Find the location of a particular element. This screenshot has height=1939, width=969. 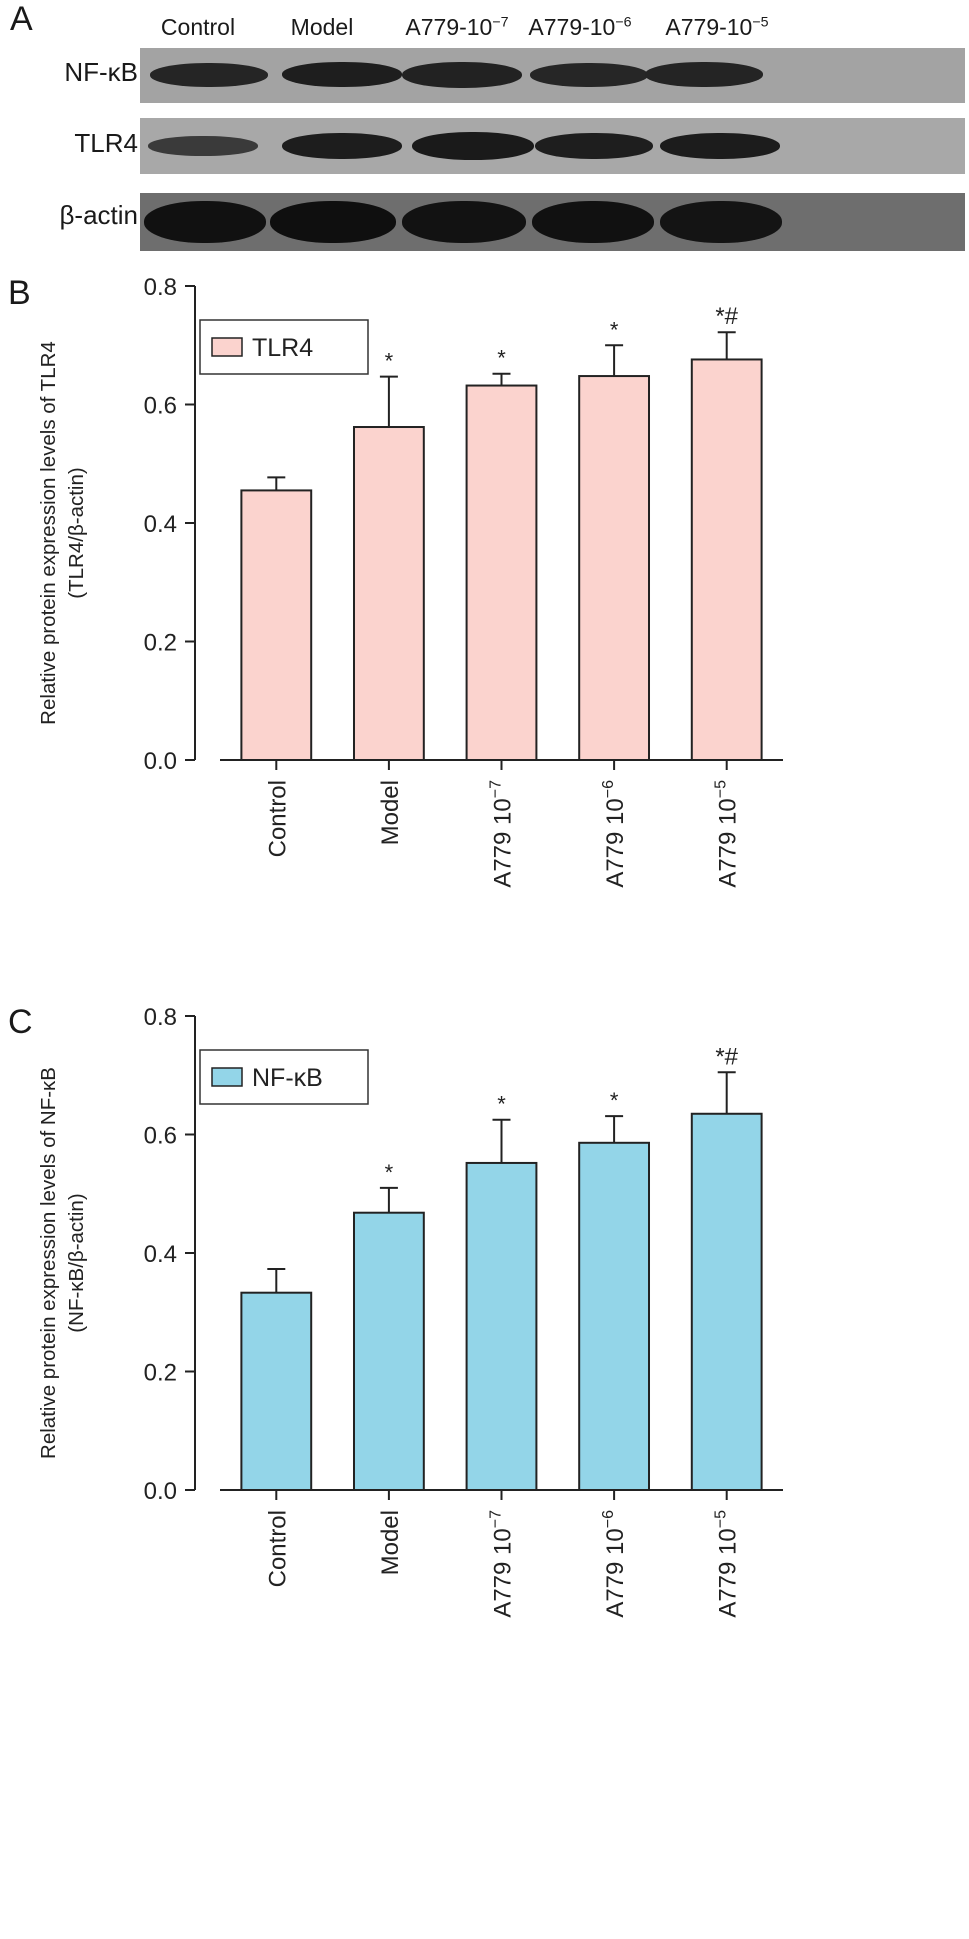

blot-row-label-nfkb: NF-κB is located at coordinates (101, 72).